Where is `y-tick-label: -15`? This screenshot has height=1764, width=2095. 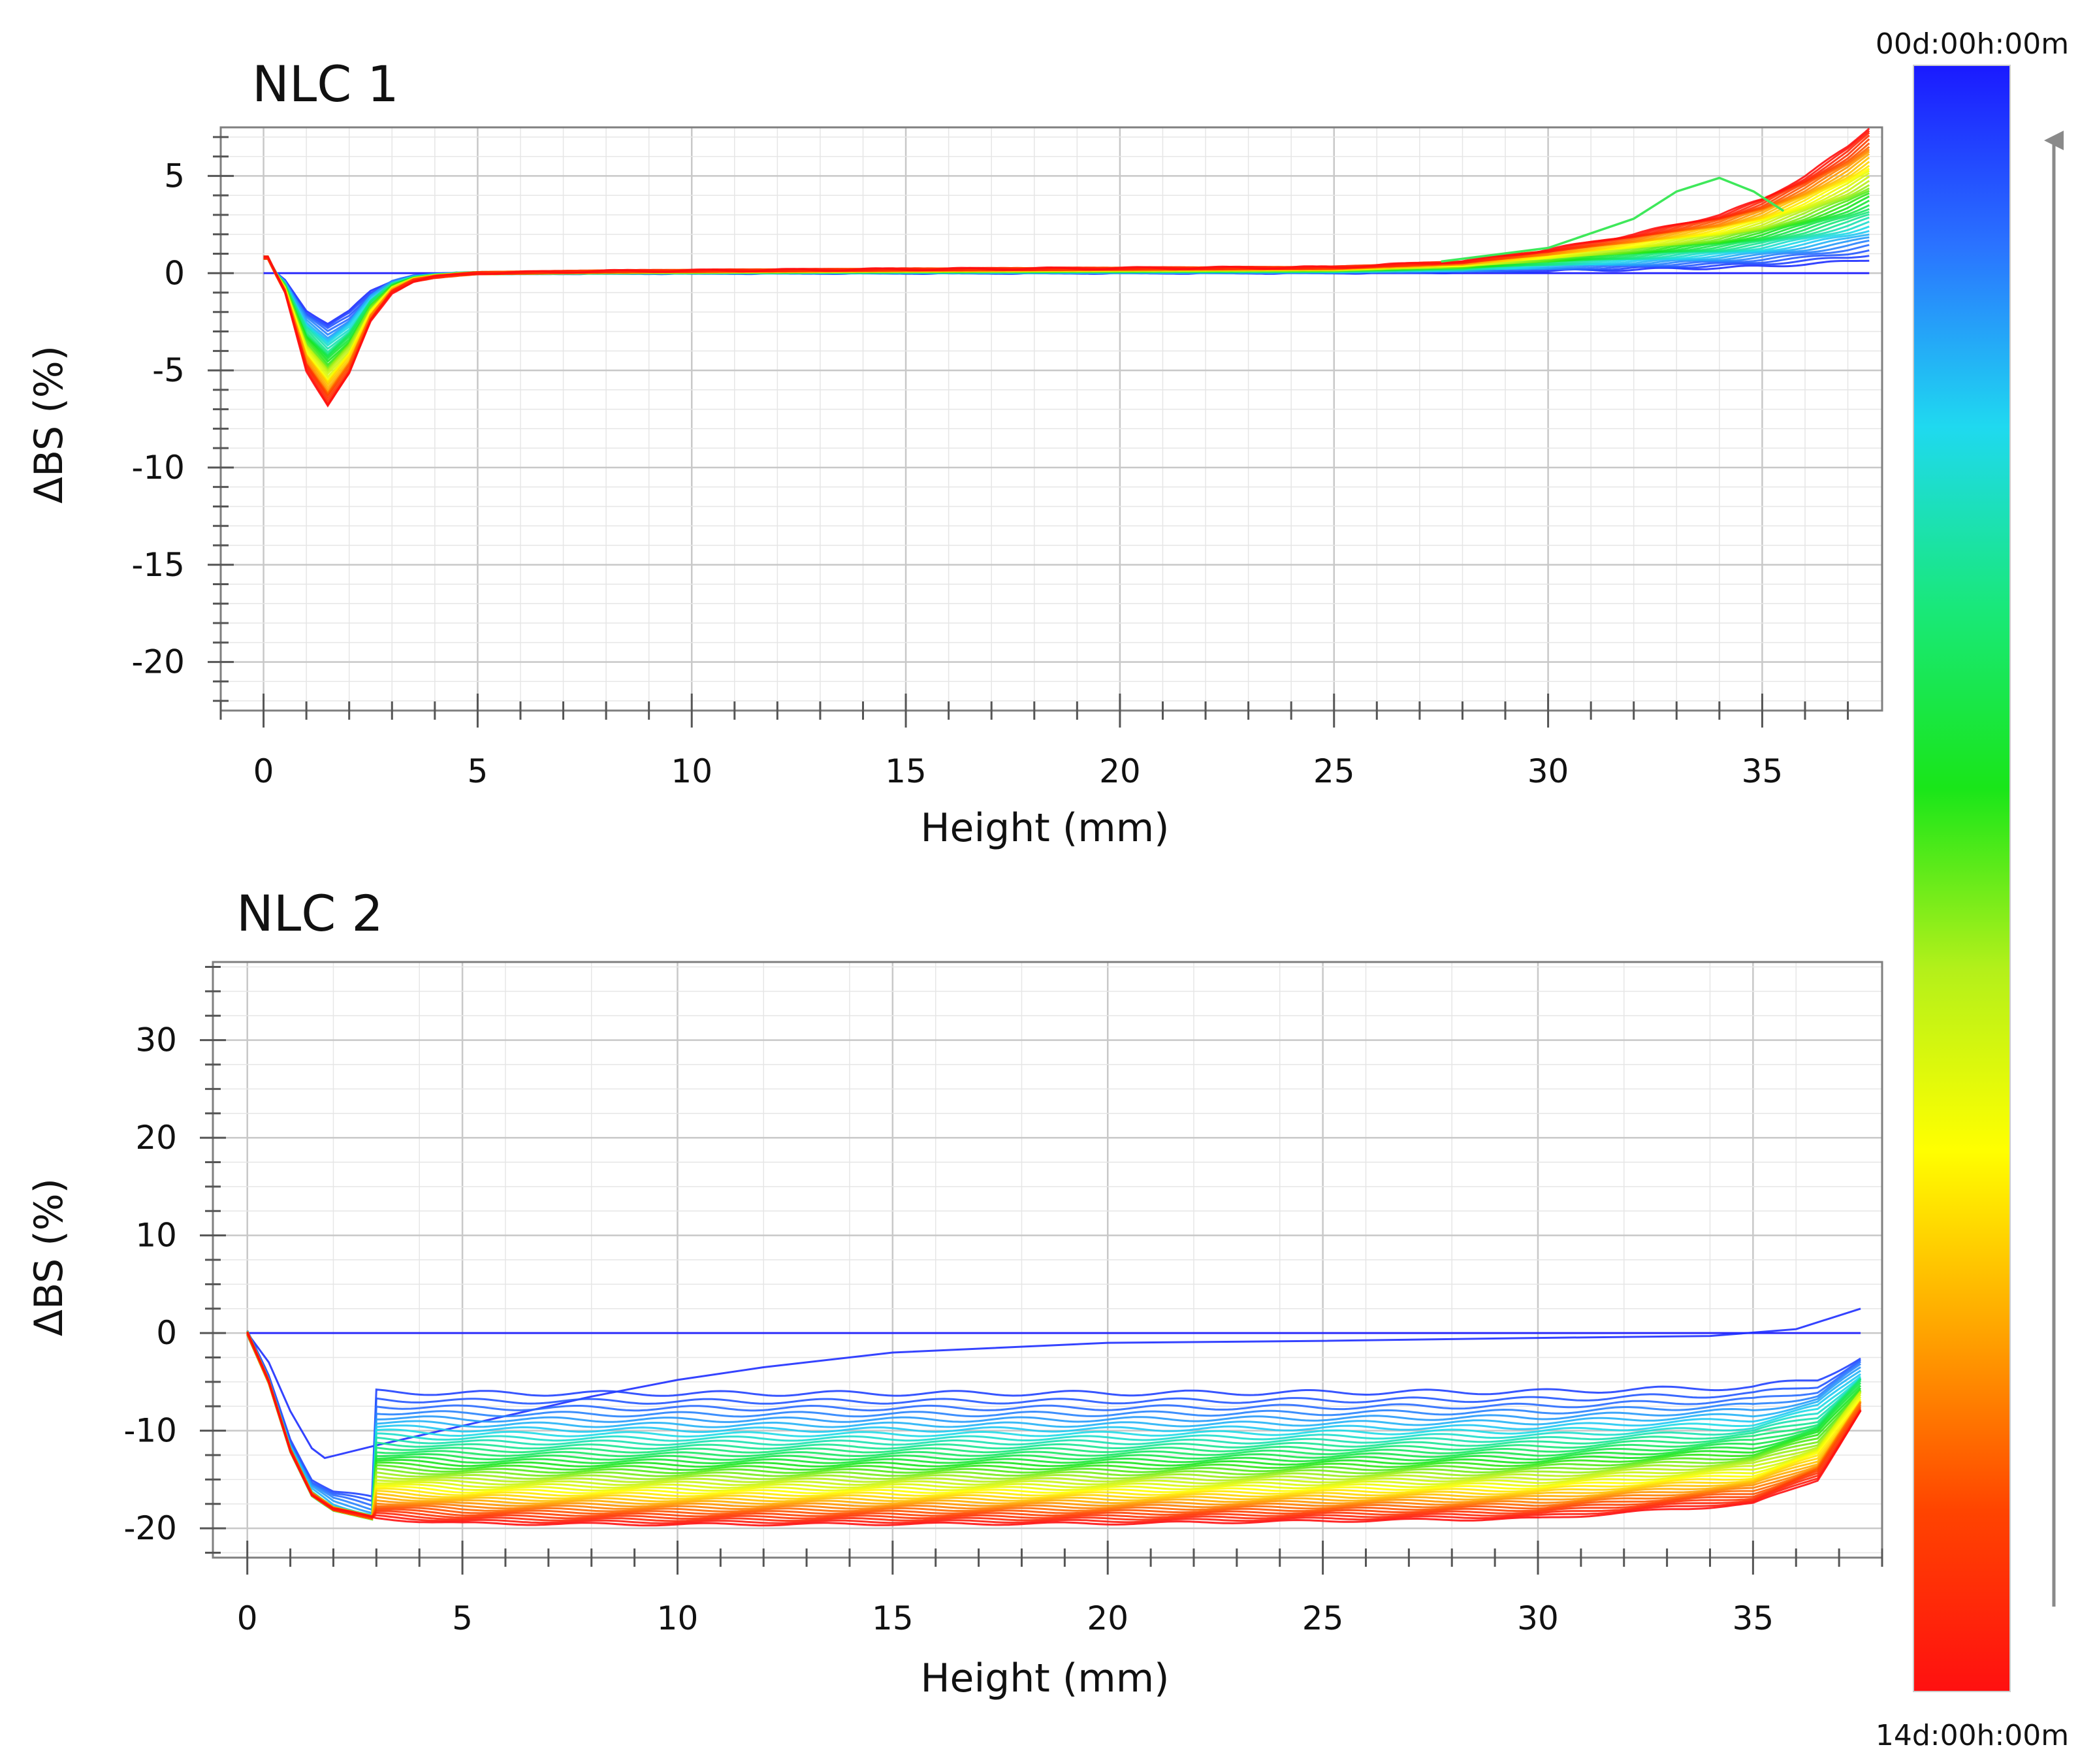
y-tick-label: -15 is located at coordinates (158, 565).